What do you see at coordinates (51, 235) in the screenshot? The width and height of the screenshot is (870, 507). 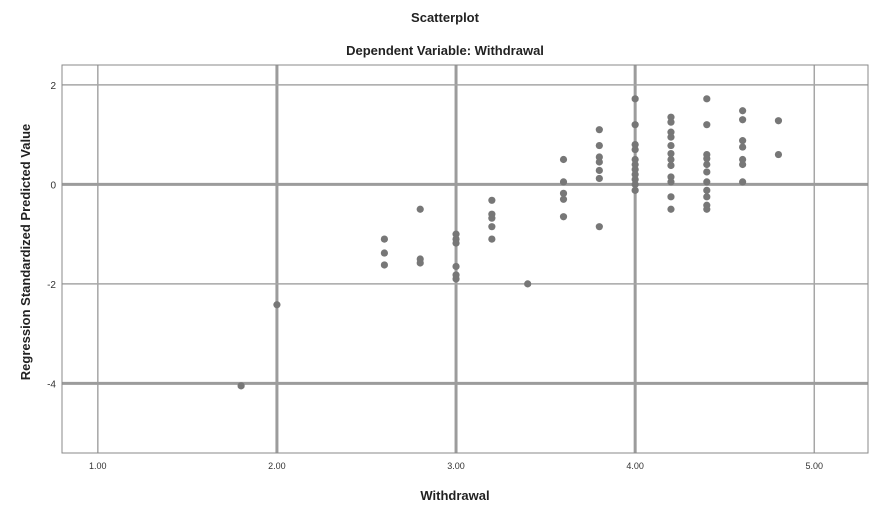 I see `y-tick-labels: 2 0 -2 -4` at bounding box center [51, 235].